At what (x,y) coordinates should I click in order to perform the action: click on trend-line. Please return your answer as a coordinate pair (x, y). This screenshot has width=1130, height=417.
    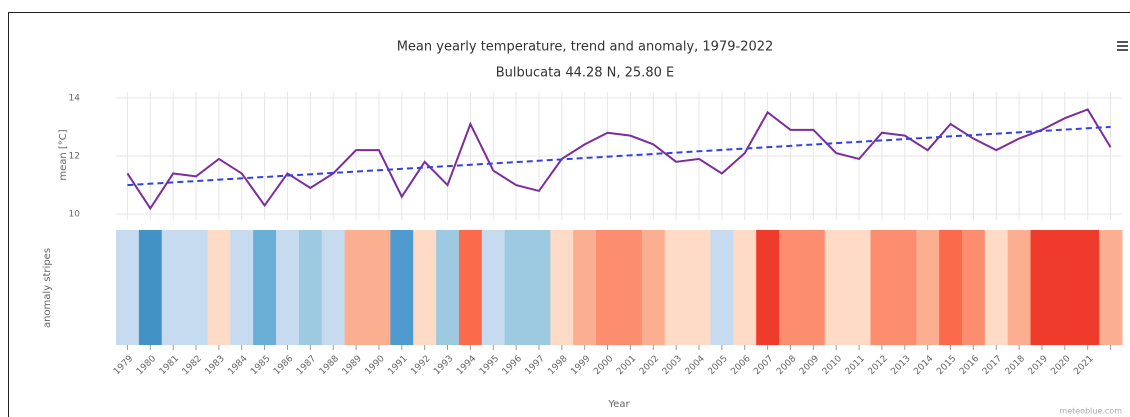
    Looking at the image, I should click on (619, 156).